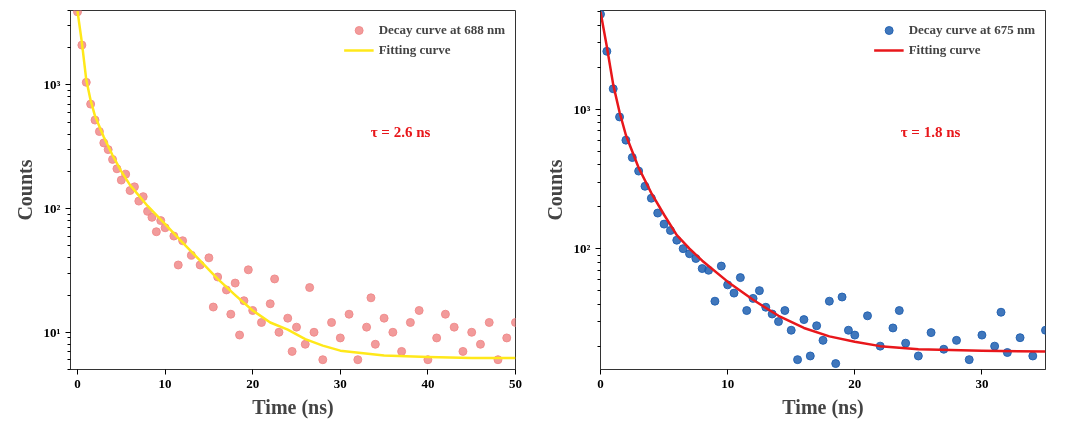  I want to click on legend-label: Decay curve at 675 nm, so click(971, 30).